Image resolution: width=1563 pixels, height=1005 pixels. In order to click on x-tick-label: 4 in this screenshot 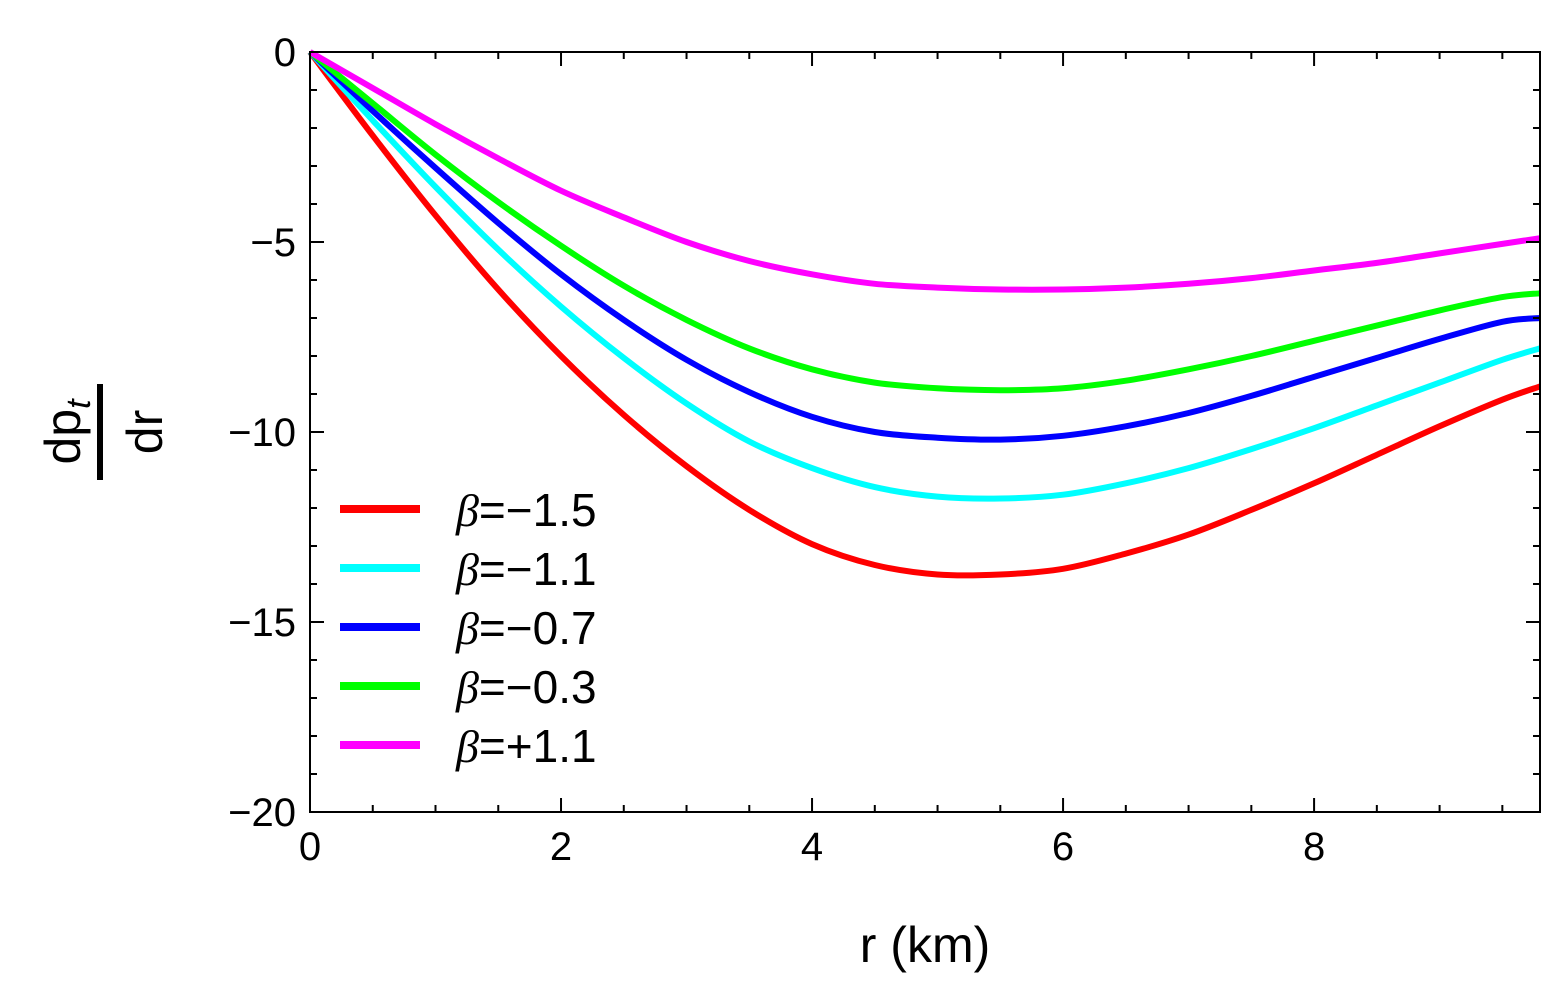, I will do `click(812, 847)`.